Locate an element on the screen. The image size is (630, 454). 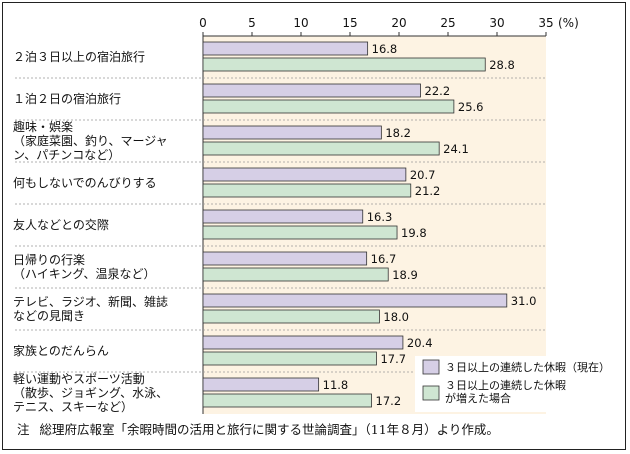
value-label-current: 16.3 is located at coordinates (380, 217).